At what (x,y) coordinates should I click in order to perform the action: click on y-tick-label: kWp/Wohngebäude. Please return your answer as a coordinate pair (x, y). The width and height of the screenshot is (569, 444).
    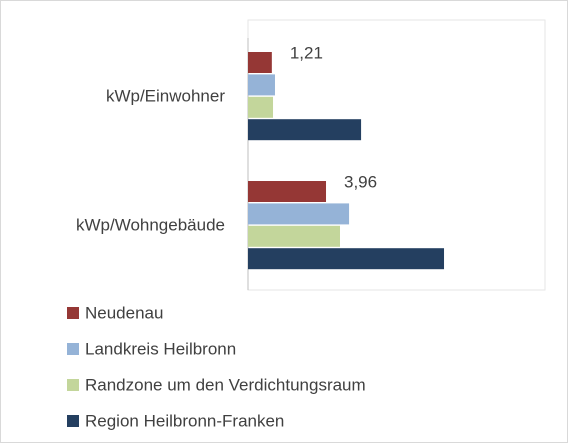
    Looking at the image, I should click on (150, 224).